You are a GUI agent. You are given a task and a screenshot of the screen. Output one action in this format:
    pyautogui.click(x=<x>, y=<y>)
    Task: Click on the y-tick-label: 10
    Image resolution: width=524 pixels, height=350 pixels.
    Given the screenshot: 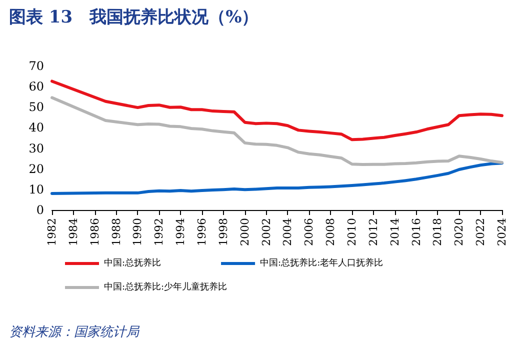 What is the action you would take?
    pyautogui.click(x=36, y=189)
    